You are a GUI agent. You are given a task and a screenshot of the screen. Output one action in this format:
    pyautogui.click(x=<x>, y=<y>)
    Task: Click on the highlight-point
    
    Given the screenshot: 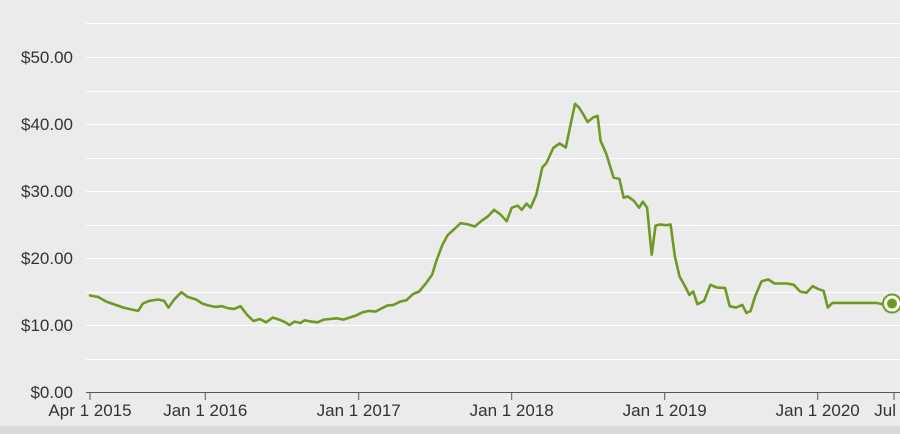 What is the action you would take?
    pyautogui.click(x=892, y=303)
    